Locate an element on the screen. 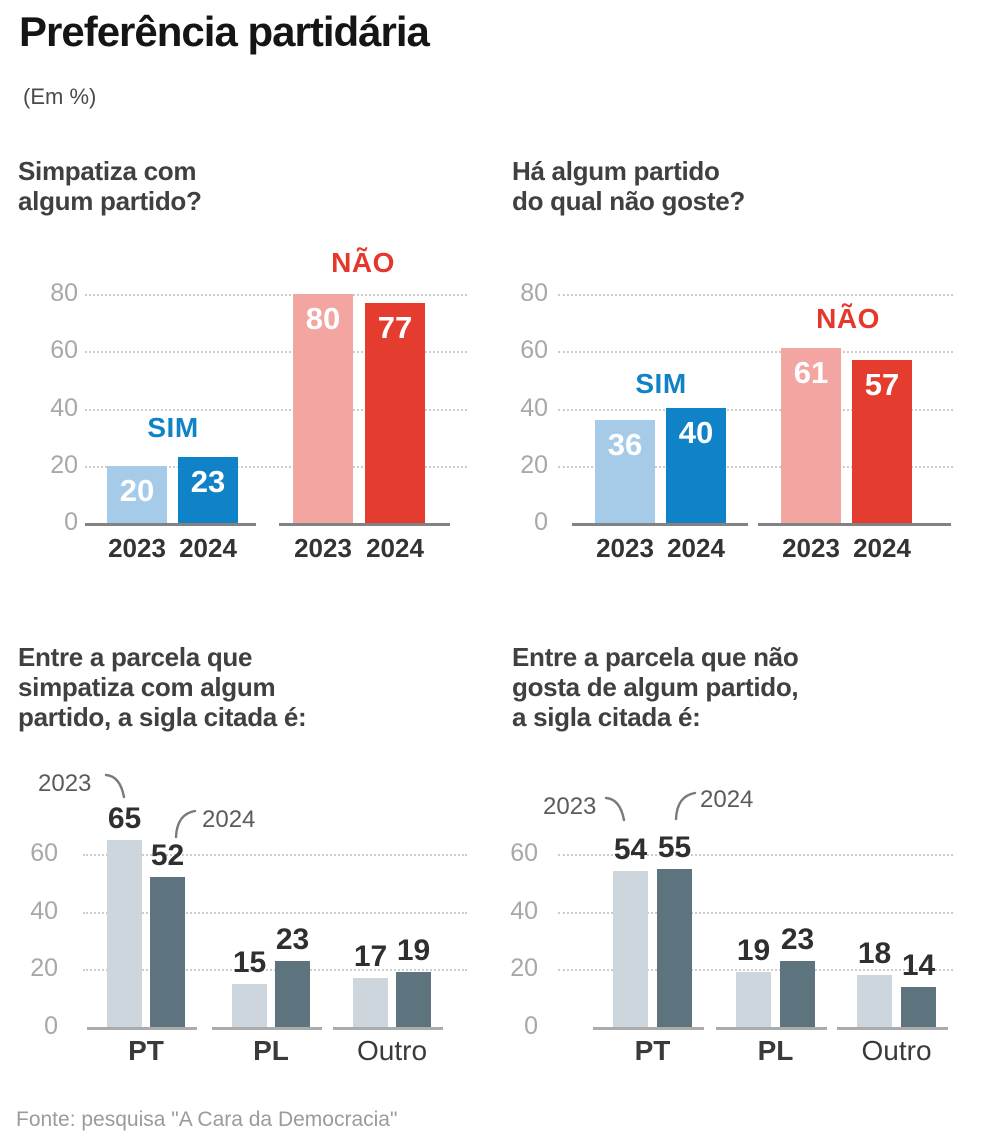  chart-title-dislike: Há algum partido do qual não goste? is located at coordinates (628, 186).